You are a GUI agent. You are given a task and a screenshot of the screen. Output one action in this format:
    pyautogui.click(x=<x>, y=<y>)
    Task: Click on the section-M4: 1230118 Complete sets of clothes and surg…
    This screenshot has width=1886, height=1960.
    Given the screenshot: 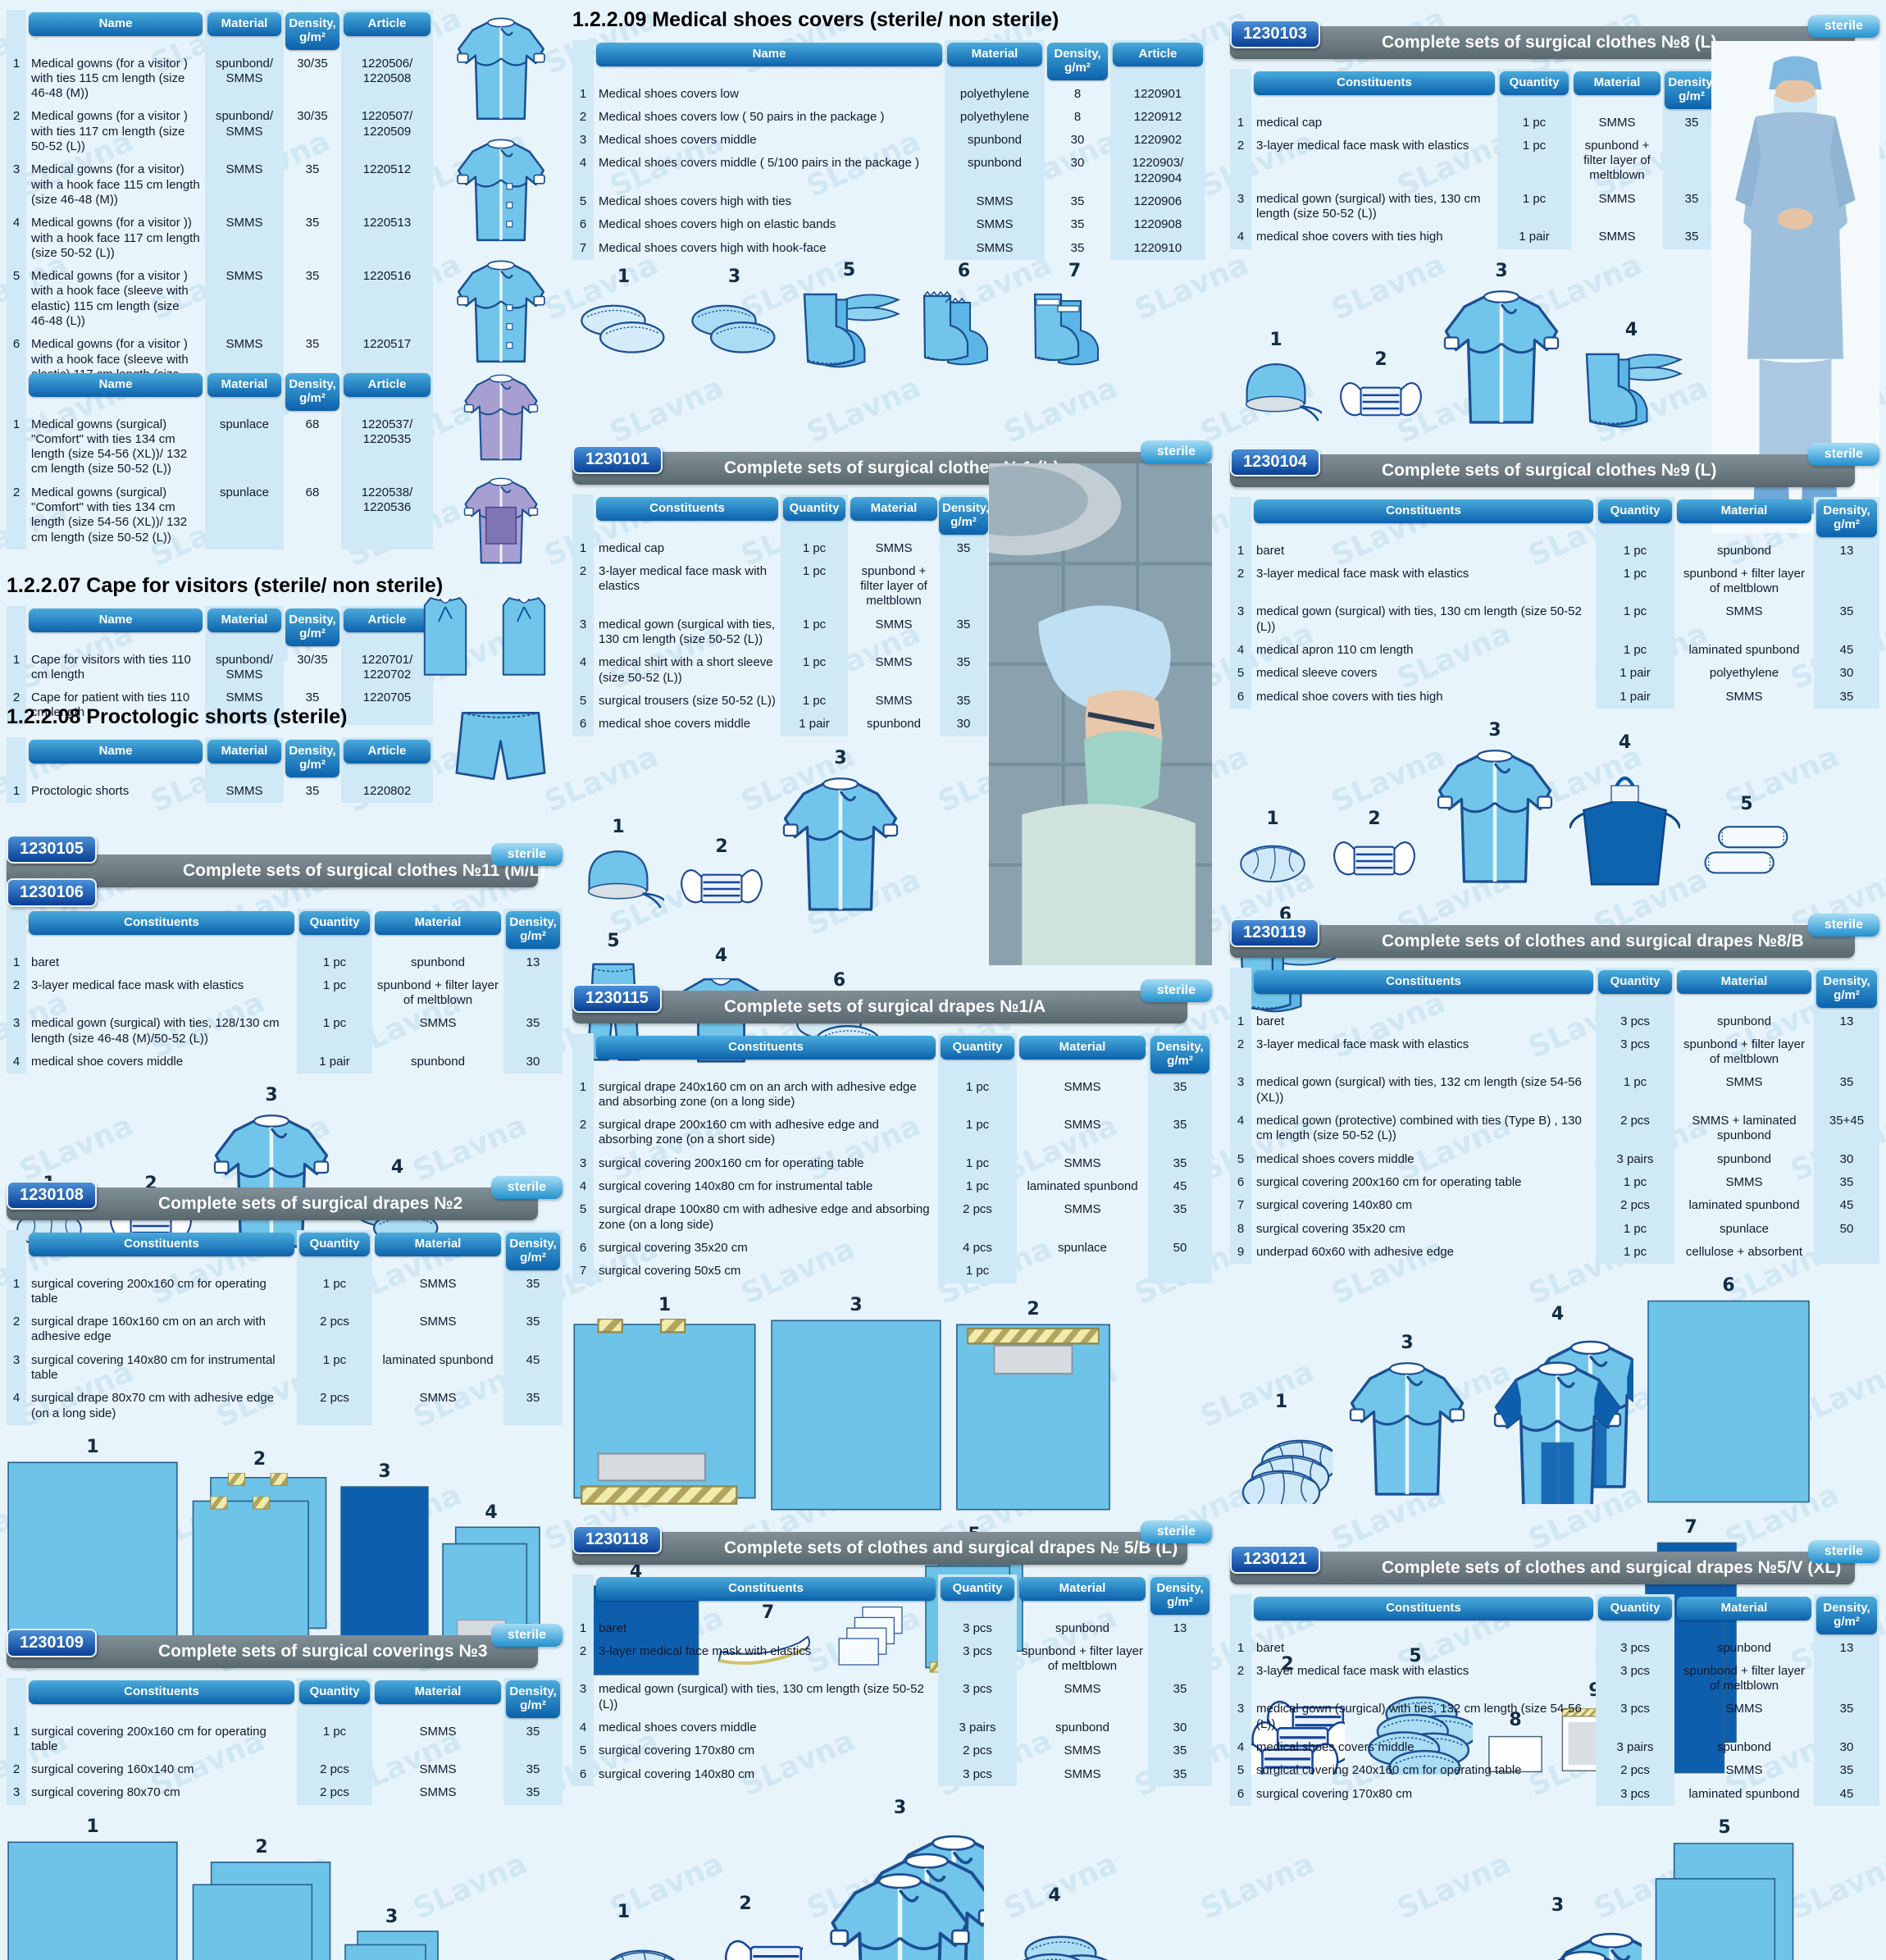 What is the action you would take?
    pyautogui.click(x=892, y=1739)
    